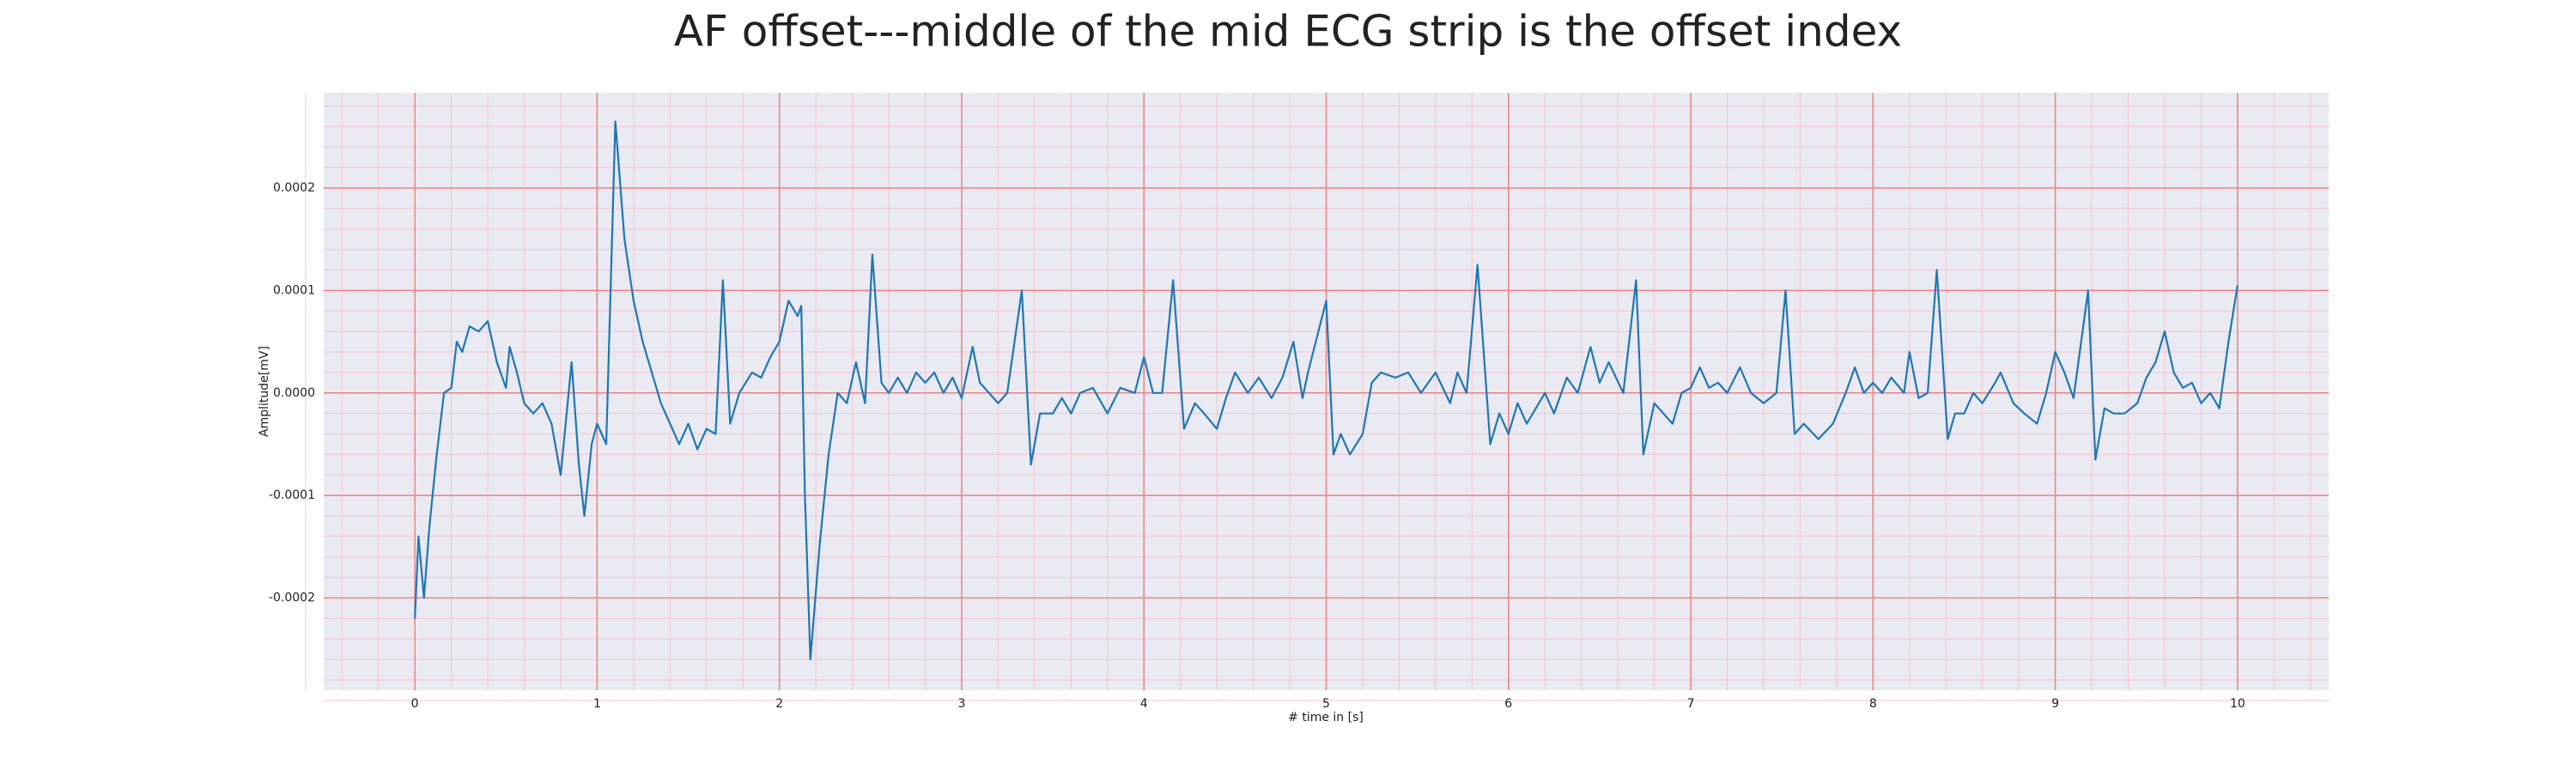 This screenshot has width=2576, height=776. I want to click on y-tick-label: -0.0001, so click(292, 495).